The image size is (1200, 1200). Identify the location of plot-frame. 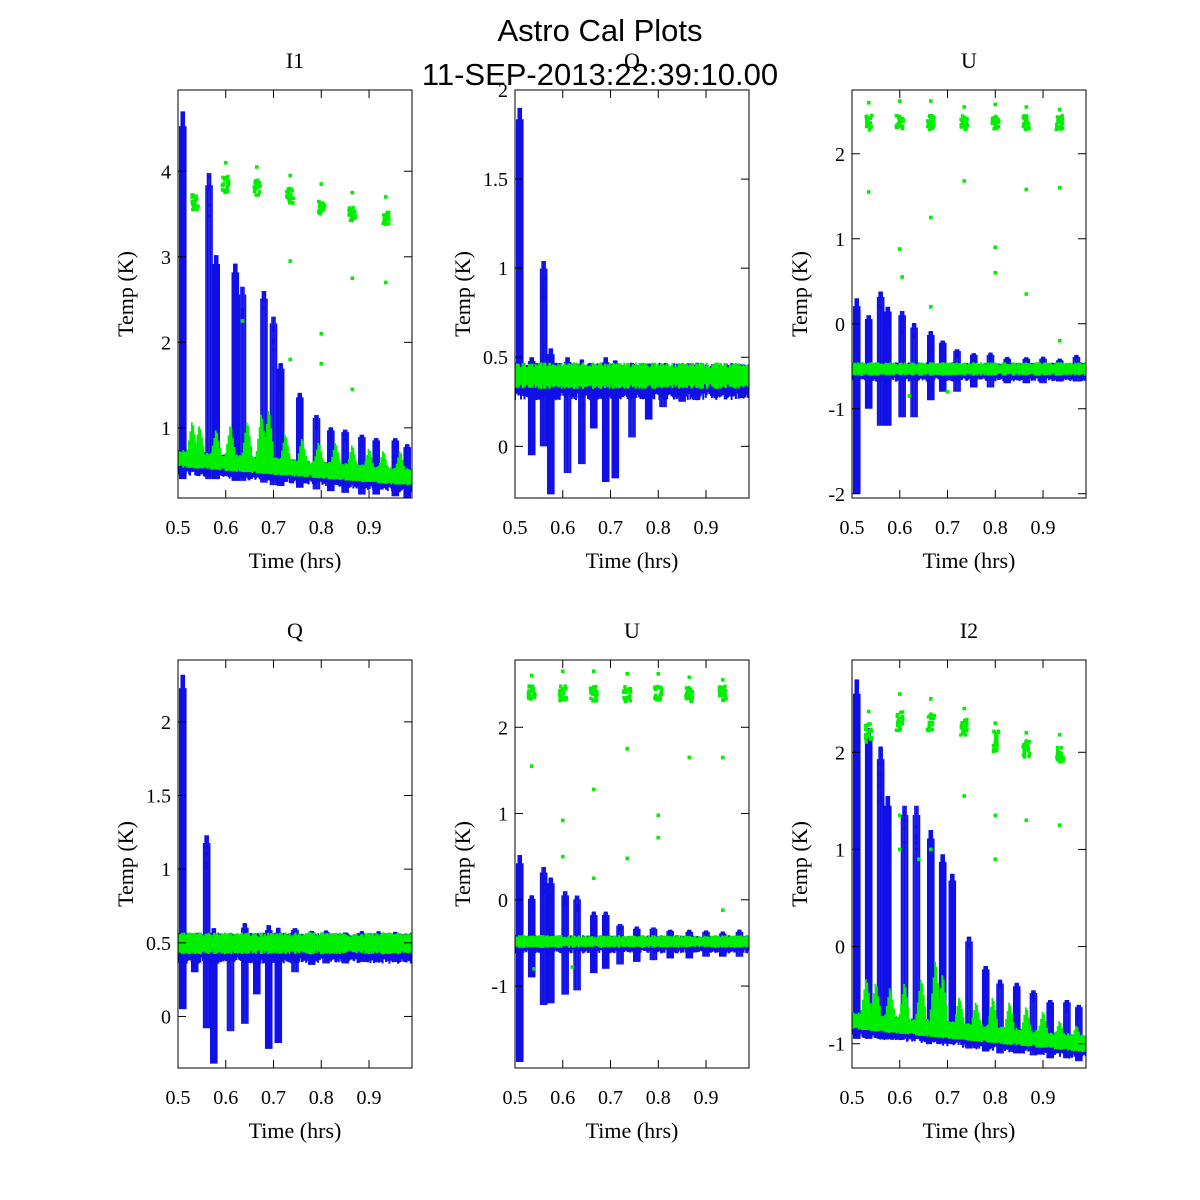
(632, 294).